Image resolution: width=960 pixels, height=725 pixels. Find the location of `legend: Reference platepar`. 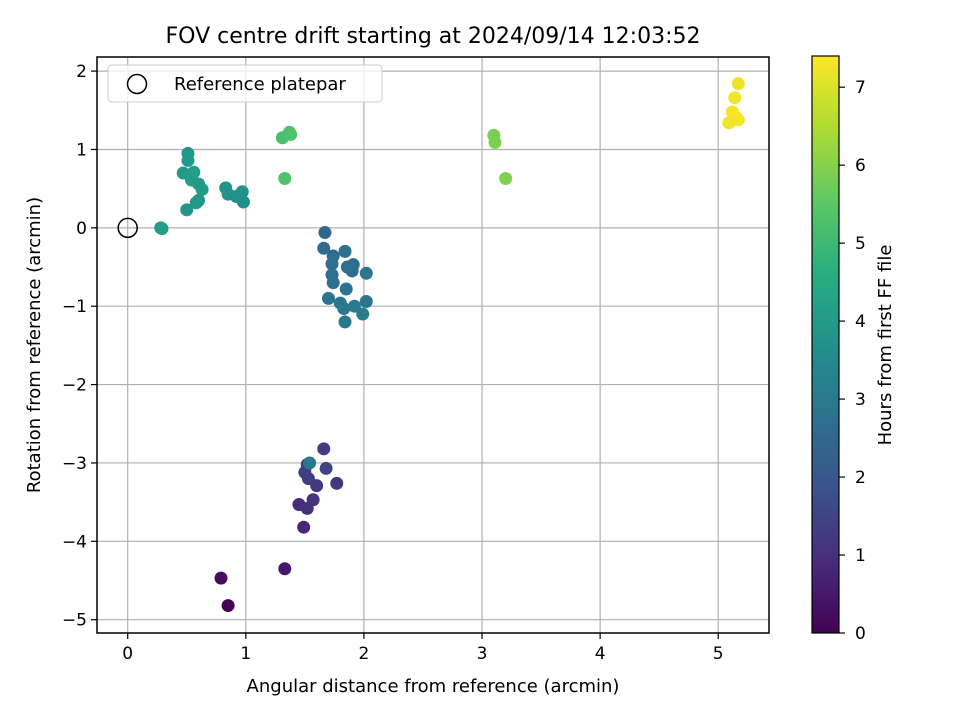

legend: Reference platepar is located at coordinates (245, 83).